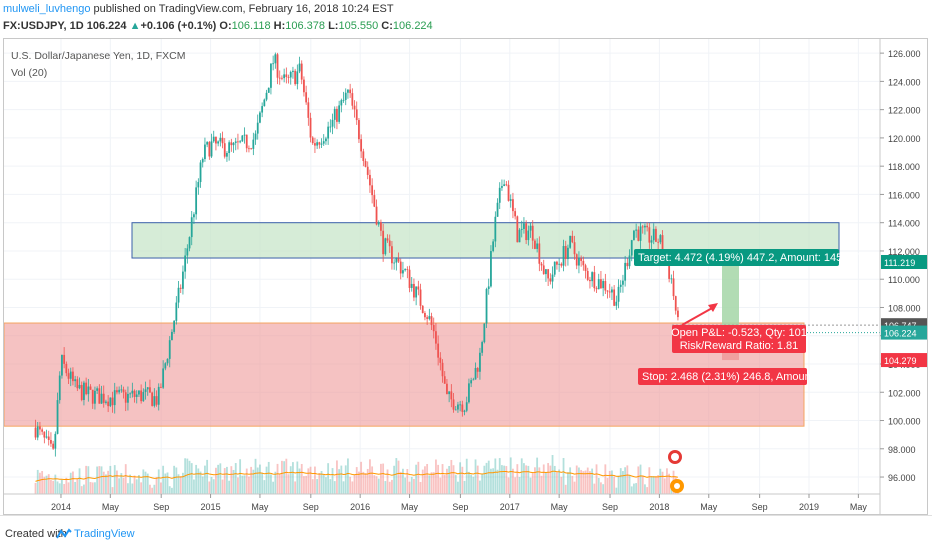  I want to click on symbol-label: FX:USDJPY, 1D, so click(43, 26).